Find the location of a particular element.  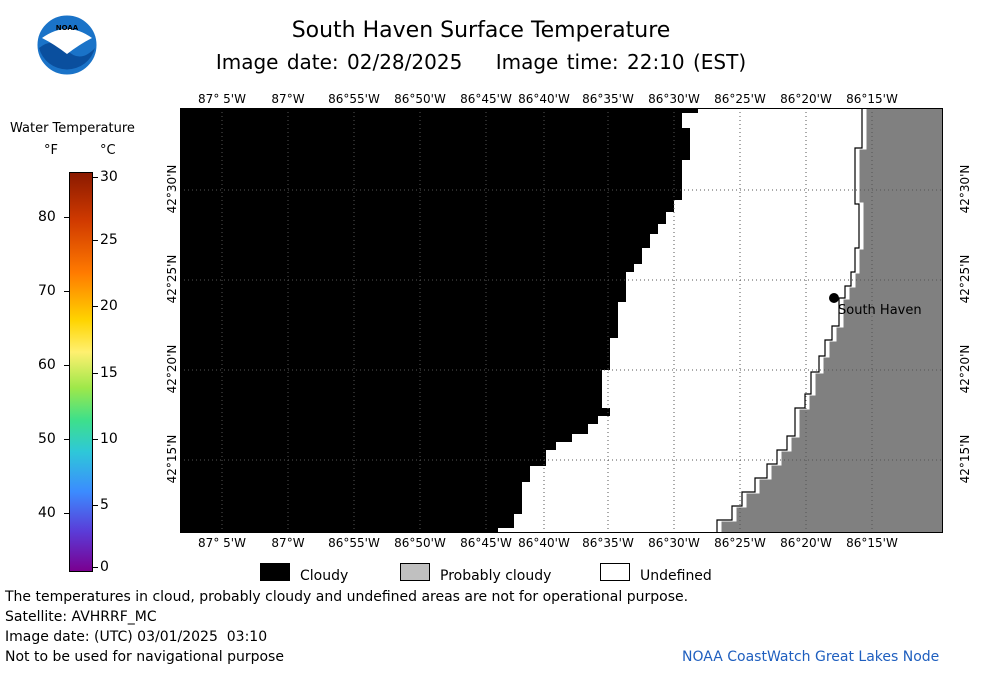

legend-swatch-undefined is located at coordinates (615, 572).